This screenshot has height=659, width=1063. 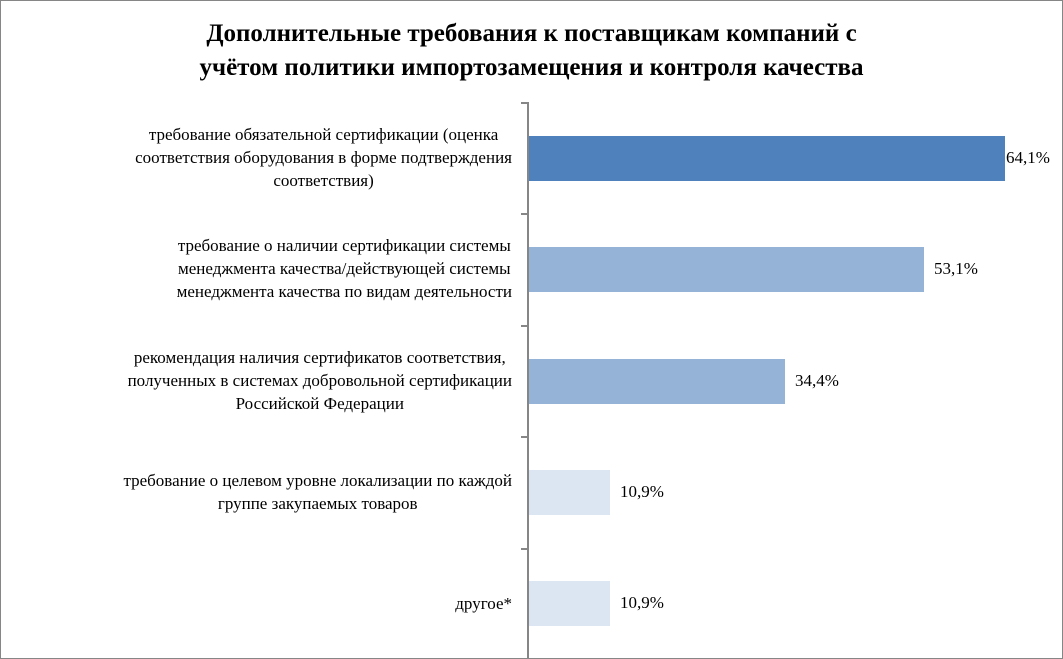 What do you see at coordinates (1028, 157) in the screenshot?
I see `data-label: 64,1%` at bounding box center [1028, 157].